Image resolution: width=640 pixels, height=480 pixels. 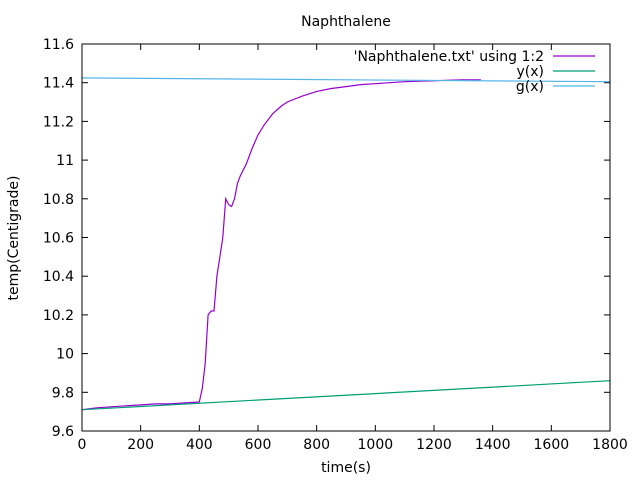 What do you see at coordinates (493, 445) in the screenshot?
I see `x-tick-label: 1400` at bounding box center [493, 445].